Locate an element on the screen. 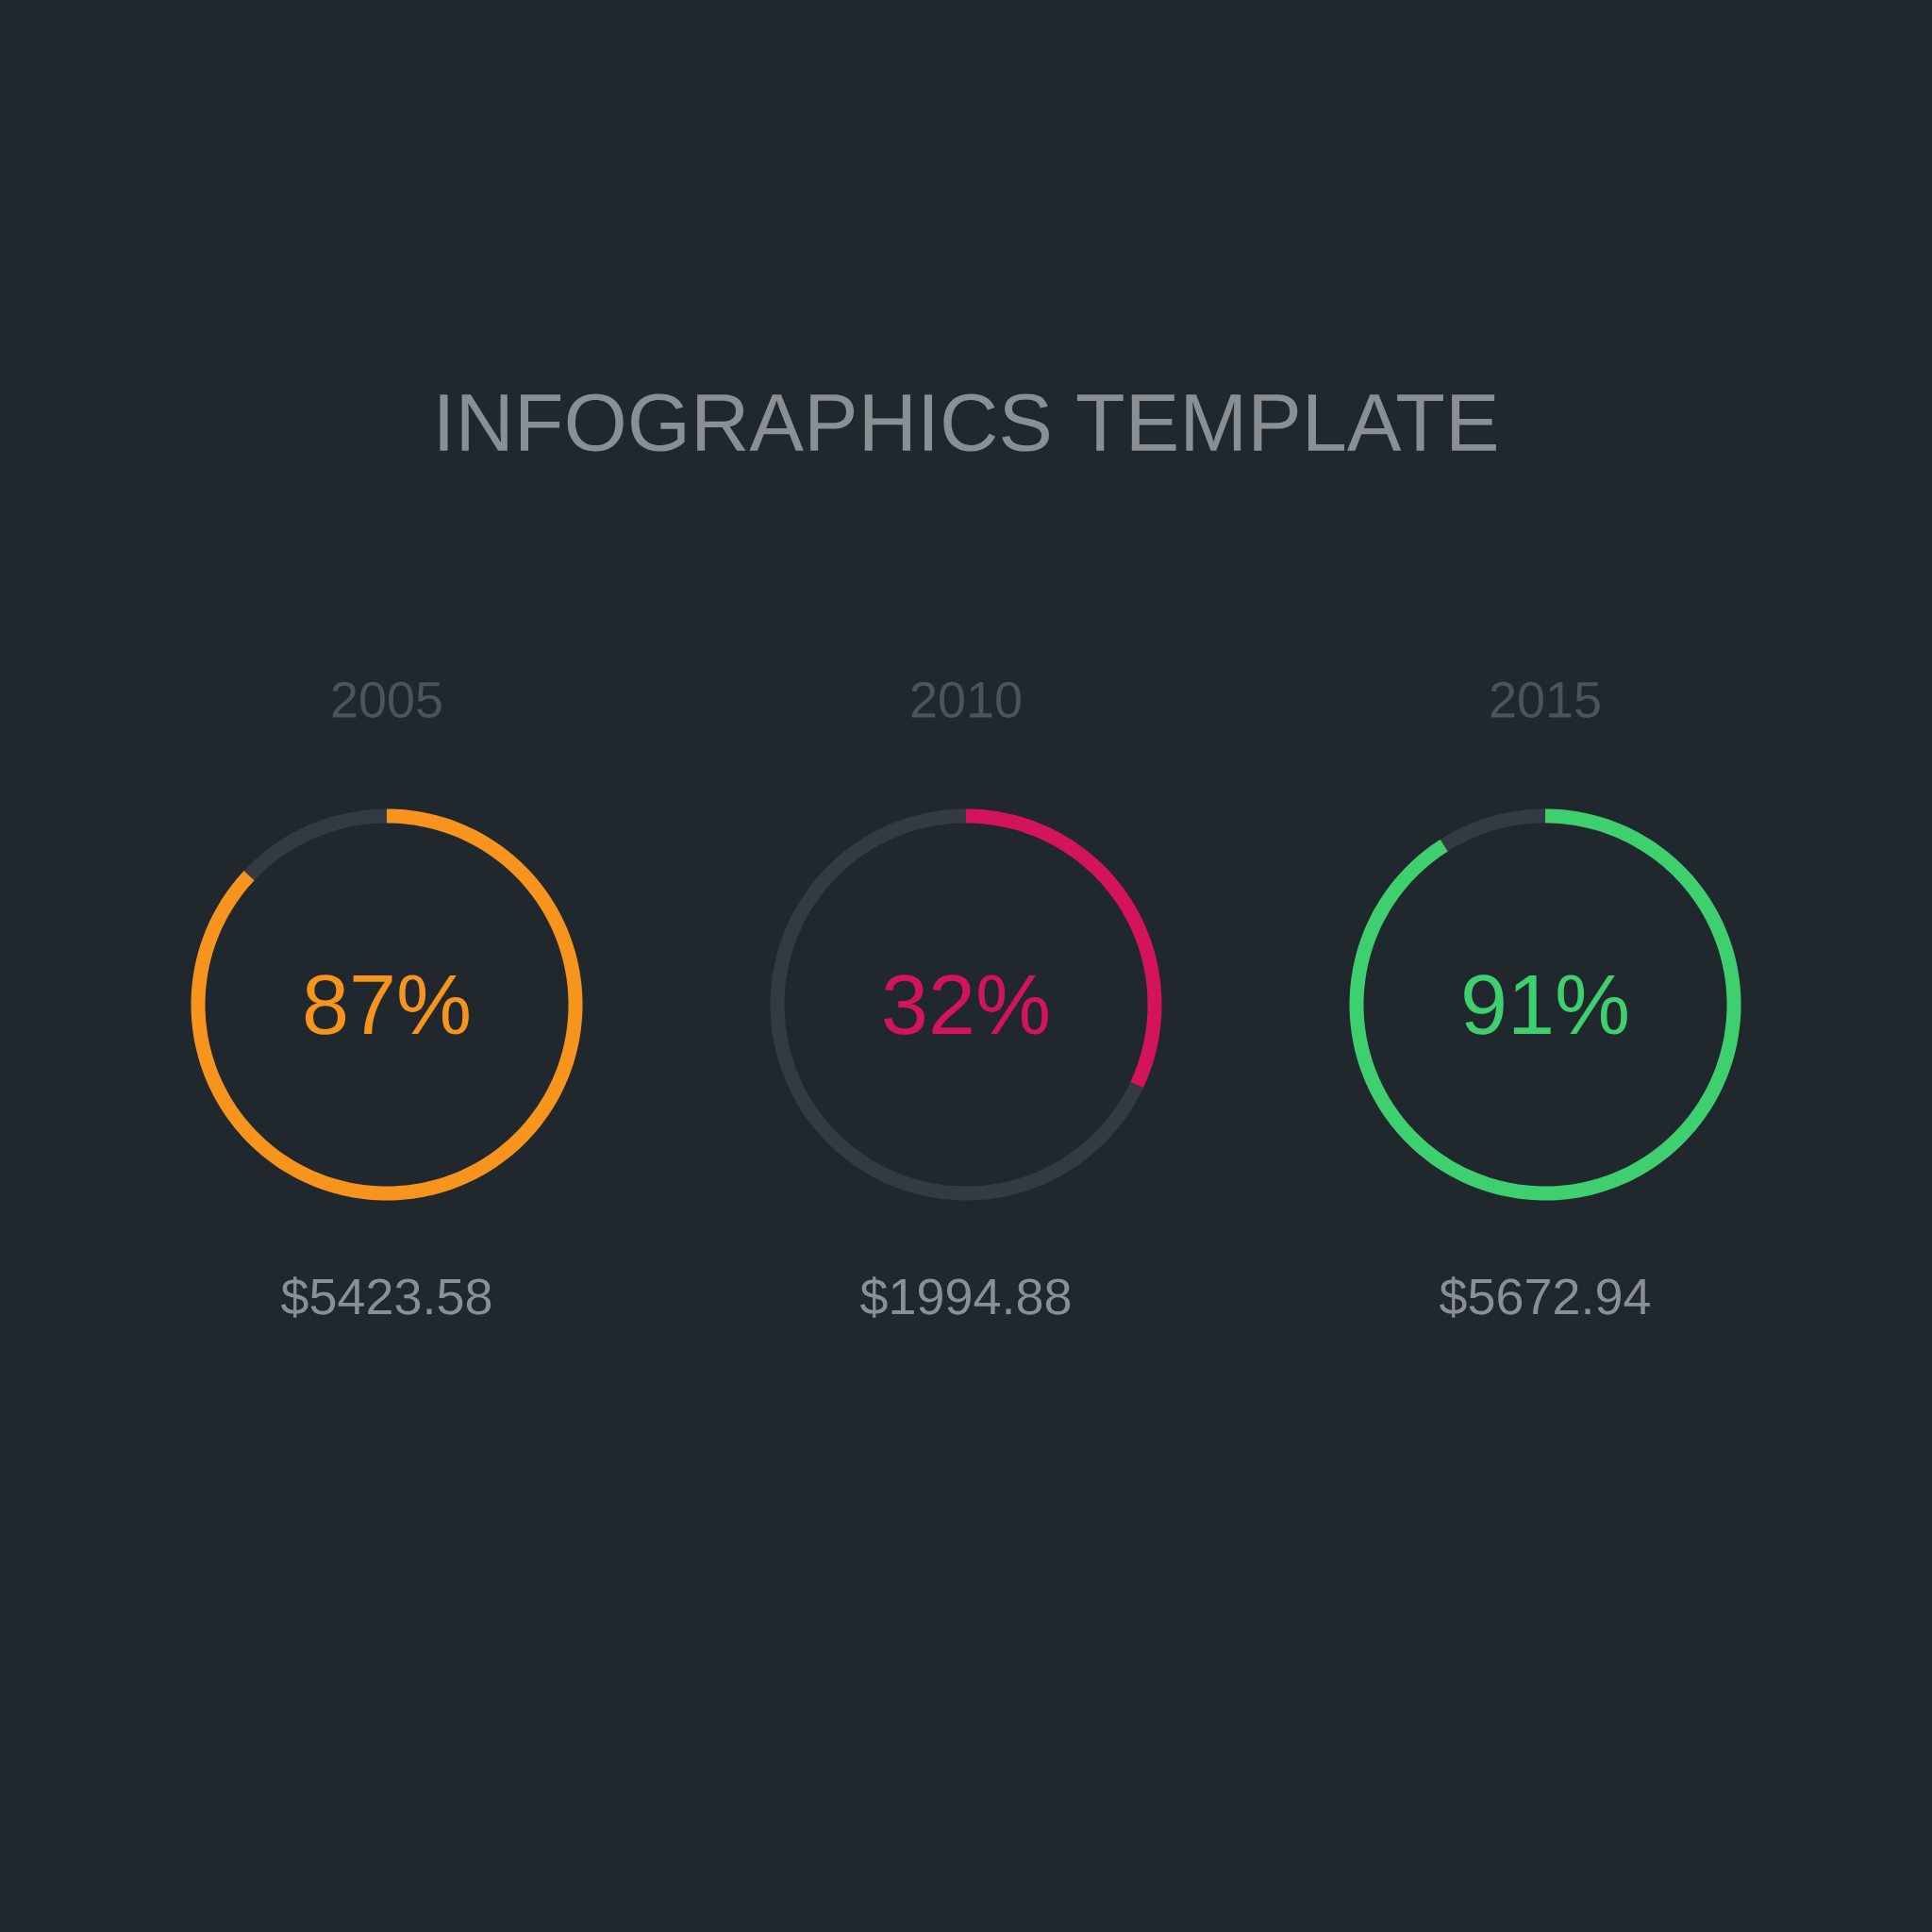 The width and height of the screenshot is (1932, 1932). data-label: 91% is located at coordinates (1545, 1005).